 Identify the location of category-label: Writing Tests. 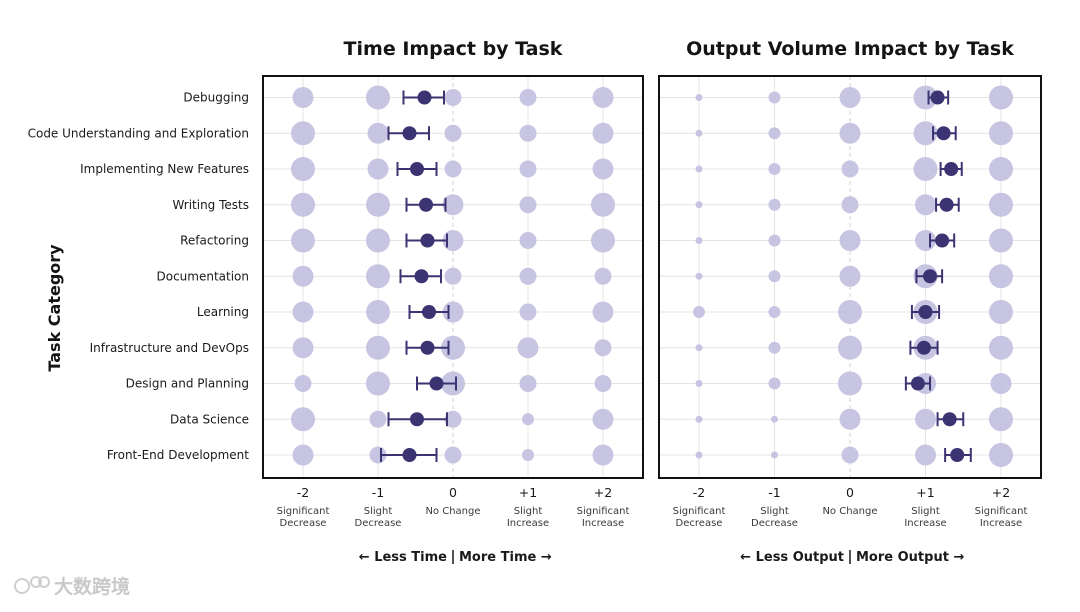
(210, 205).